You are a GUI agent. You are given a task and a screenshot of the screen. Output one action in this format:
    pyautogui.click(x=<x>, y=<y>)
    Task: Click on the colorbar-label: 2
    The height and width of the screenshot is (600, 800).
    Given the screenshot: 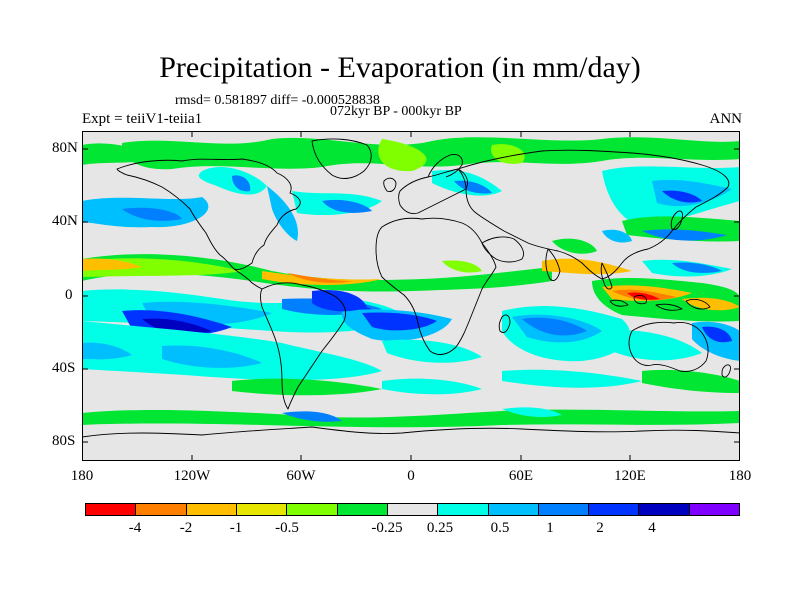 What is the action you would take?
    pyautogui.click(x=600, y=528)
    